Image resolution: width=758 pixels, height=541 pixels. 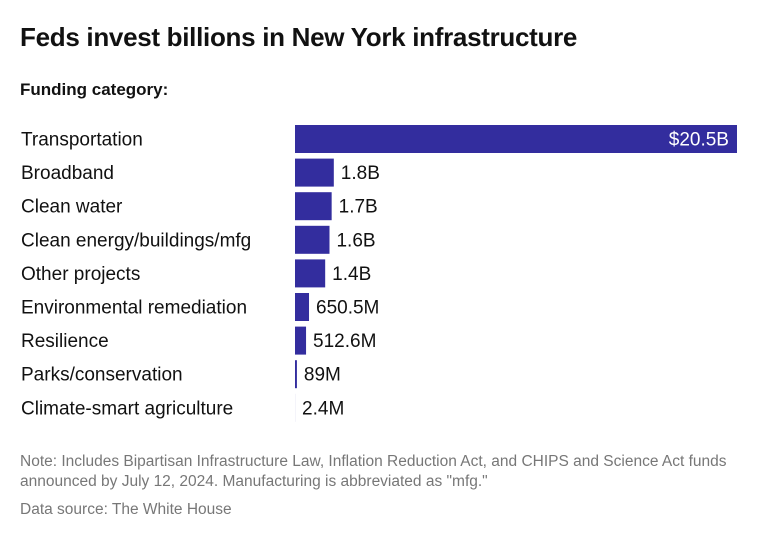 What do you see at coordinates (126, 509) in the screenshot?
I see `data-source: Data source: The White House` at bounding box center [126, 509].